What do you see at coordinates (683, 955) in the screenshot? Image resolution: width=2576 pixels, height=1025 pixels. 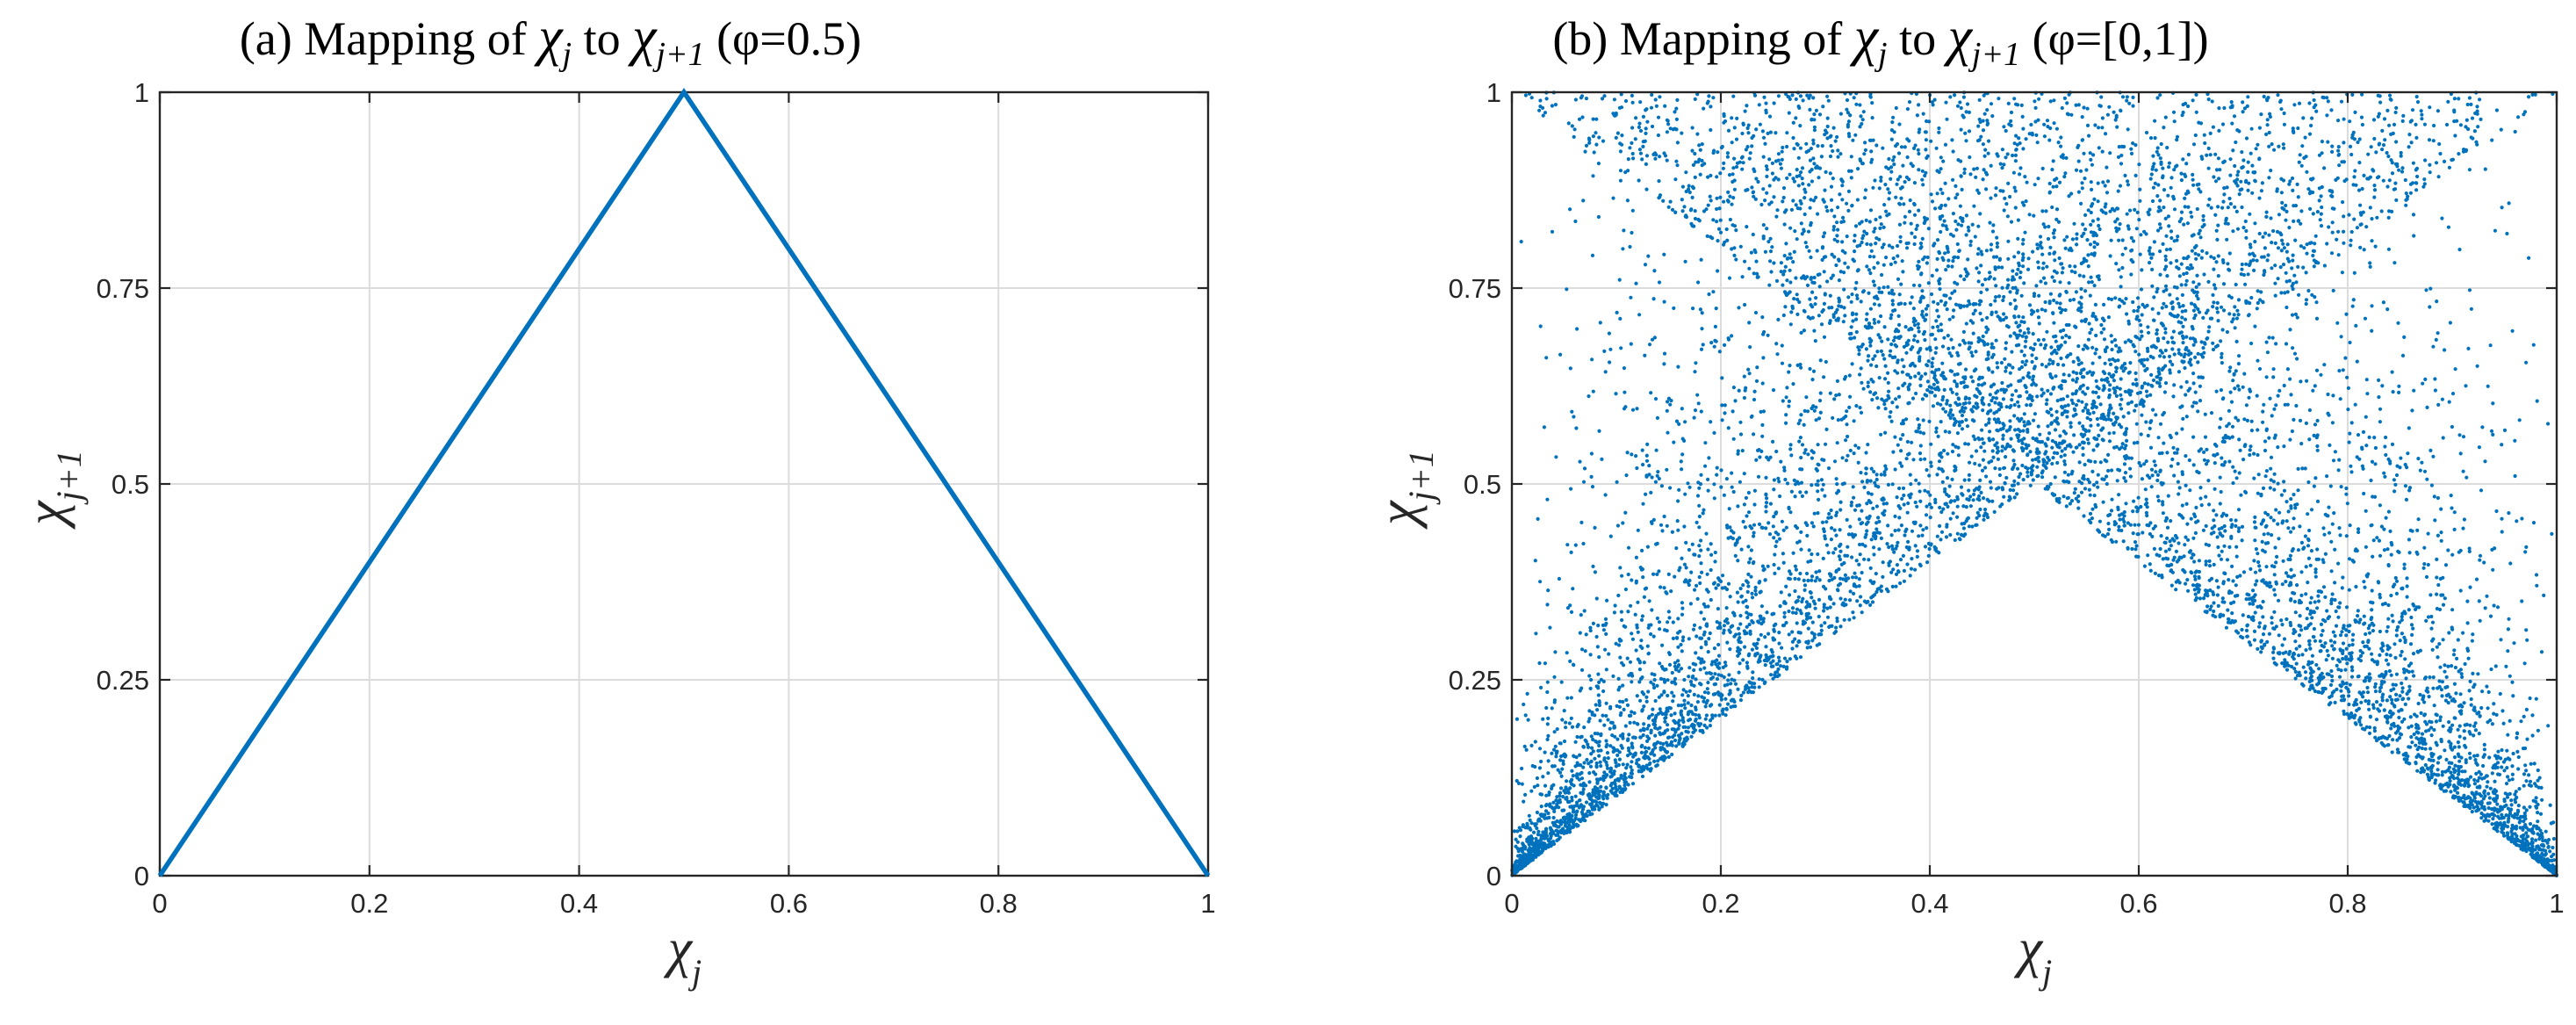 I see `chart-a-xlabel: χj` at bounding box center [683, 955].